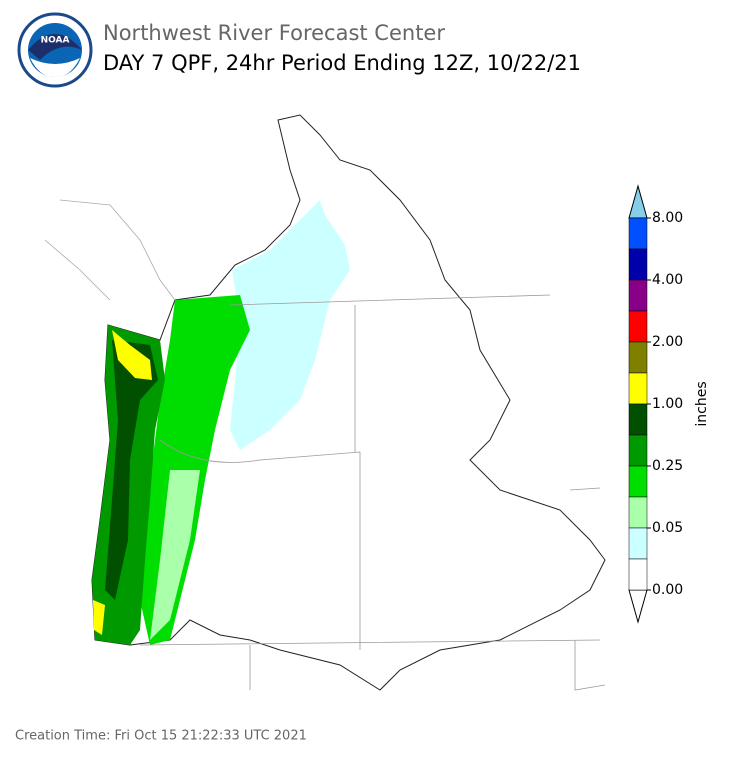  What do you see at coordinates (55, 68) in the screenshot?
I see `logo-wave` at bounding box center [55, 68].